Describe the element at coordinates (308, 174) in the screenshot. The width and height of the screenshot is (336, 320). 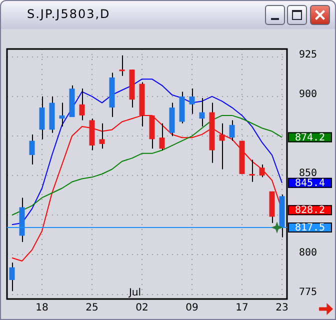
I see `y-tick-label: 850` at that location.